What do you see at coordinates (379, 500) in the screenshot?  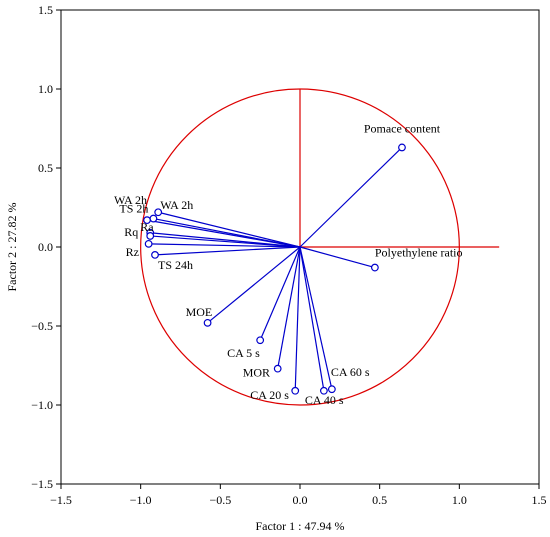 I see `x-tick-label: 0.5` at bounding box center [379, 500].